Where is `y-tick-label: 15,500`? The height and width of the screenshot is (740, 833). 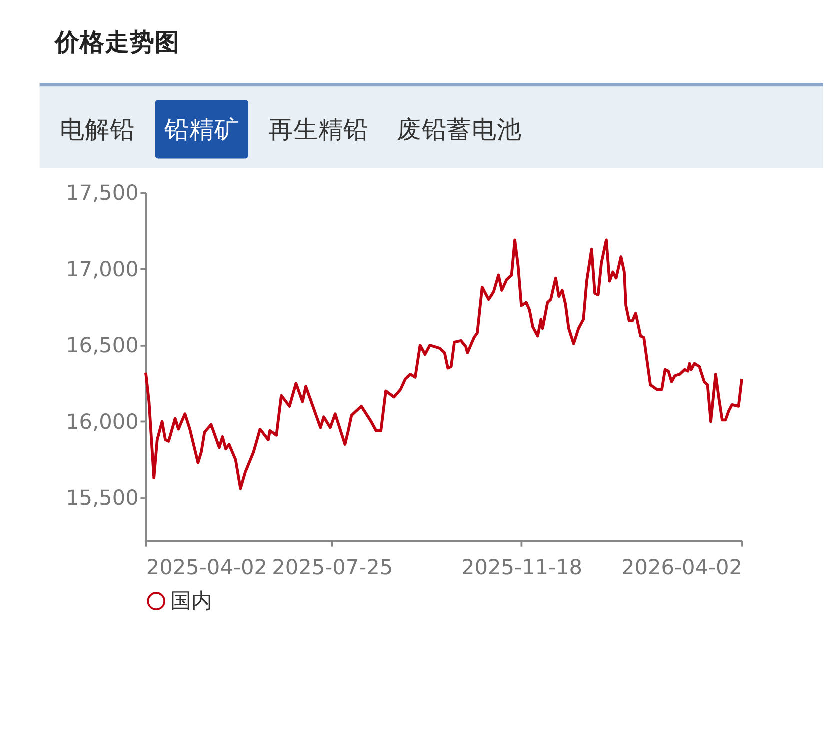
y-tick-label: 15,500 is located at coordinates (102, 498).